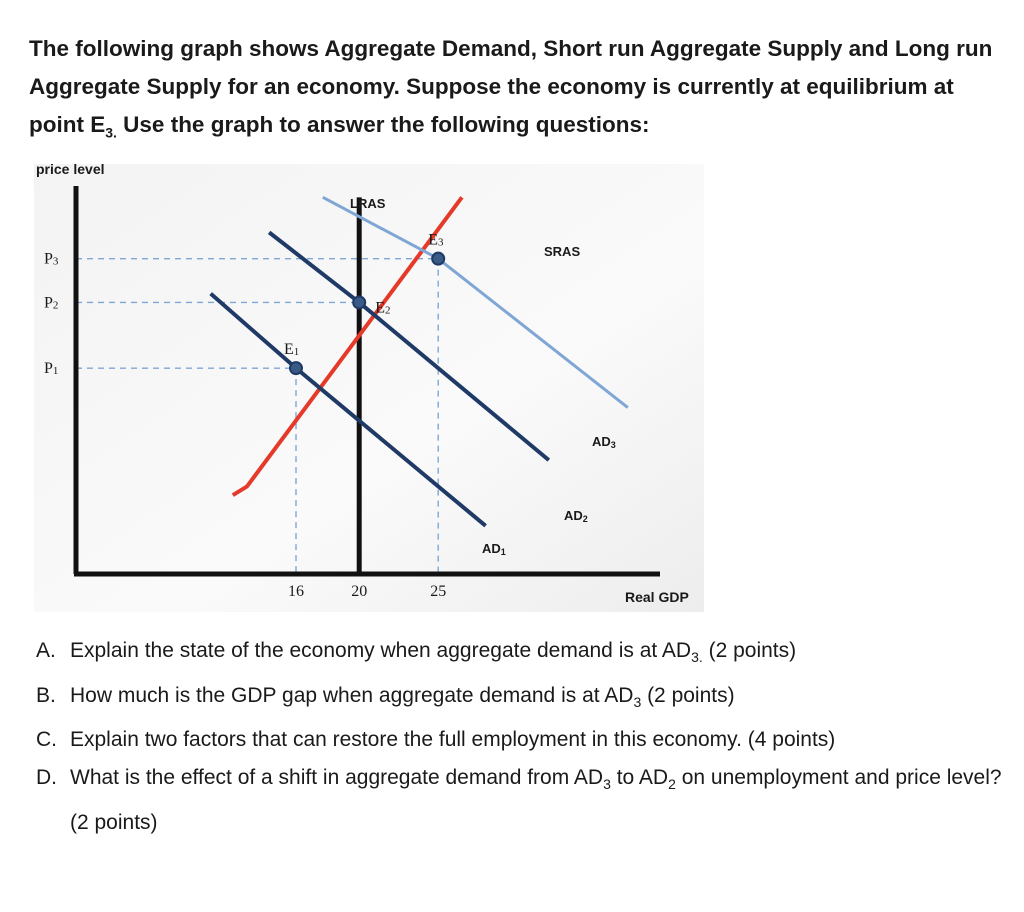  What do you see at coordinates (562, 251) in the screenshot?
I see `sras-label: SRAS` at bounding box center [562, 251].